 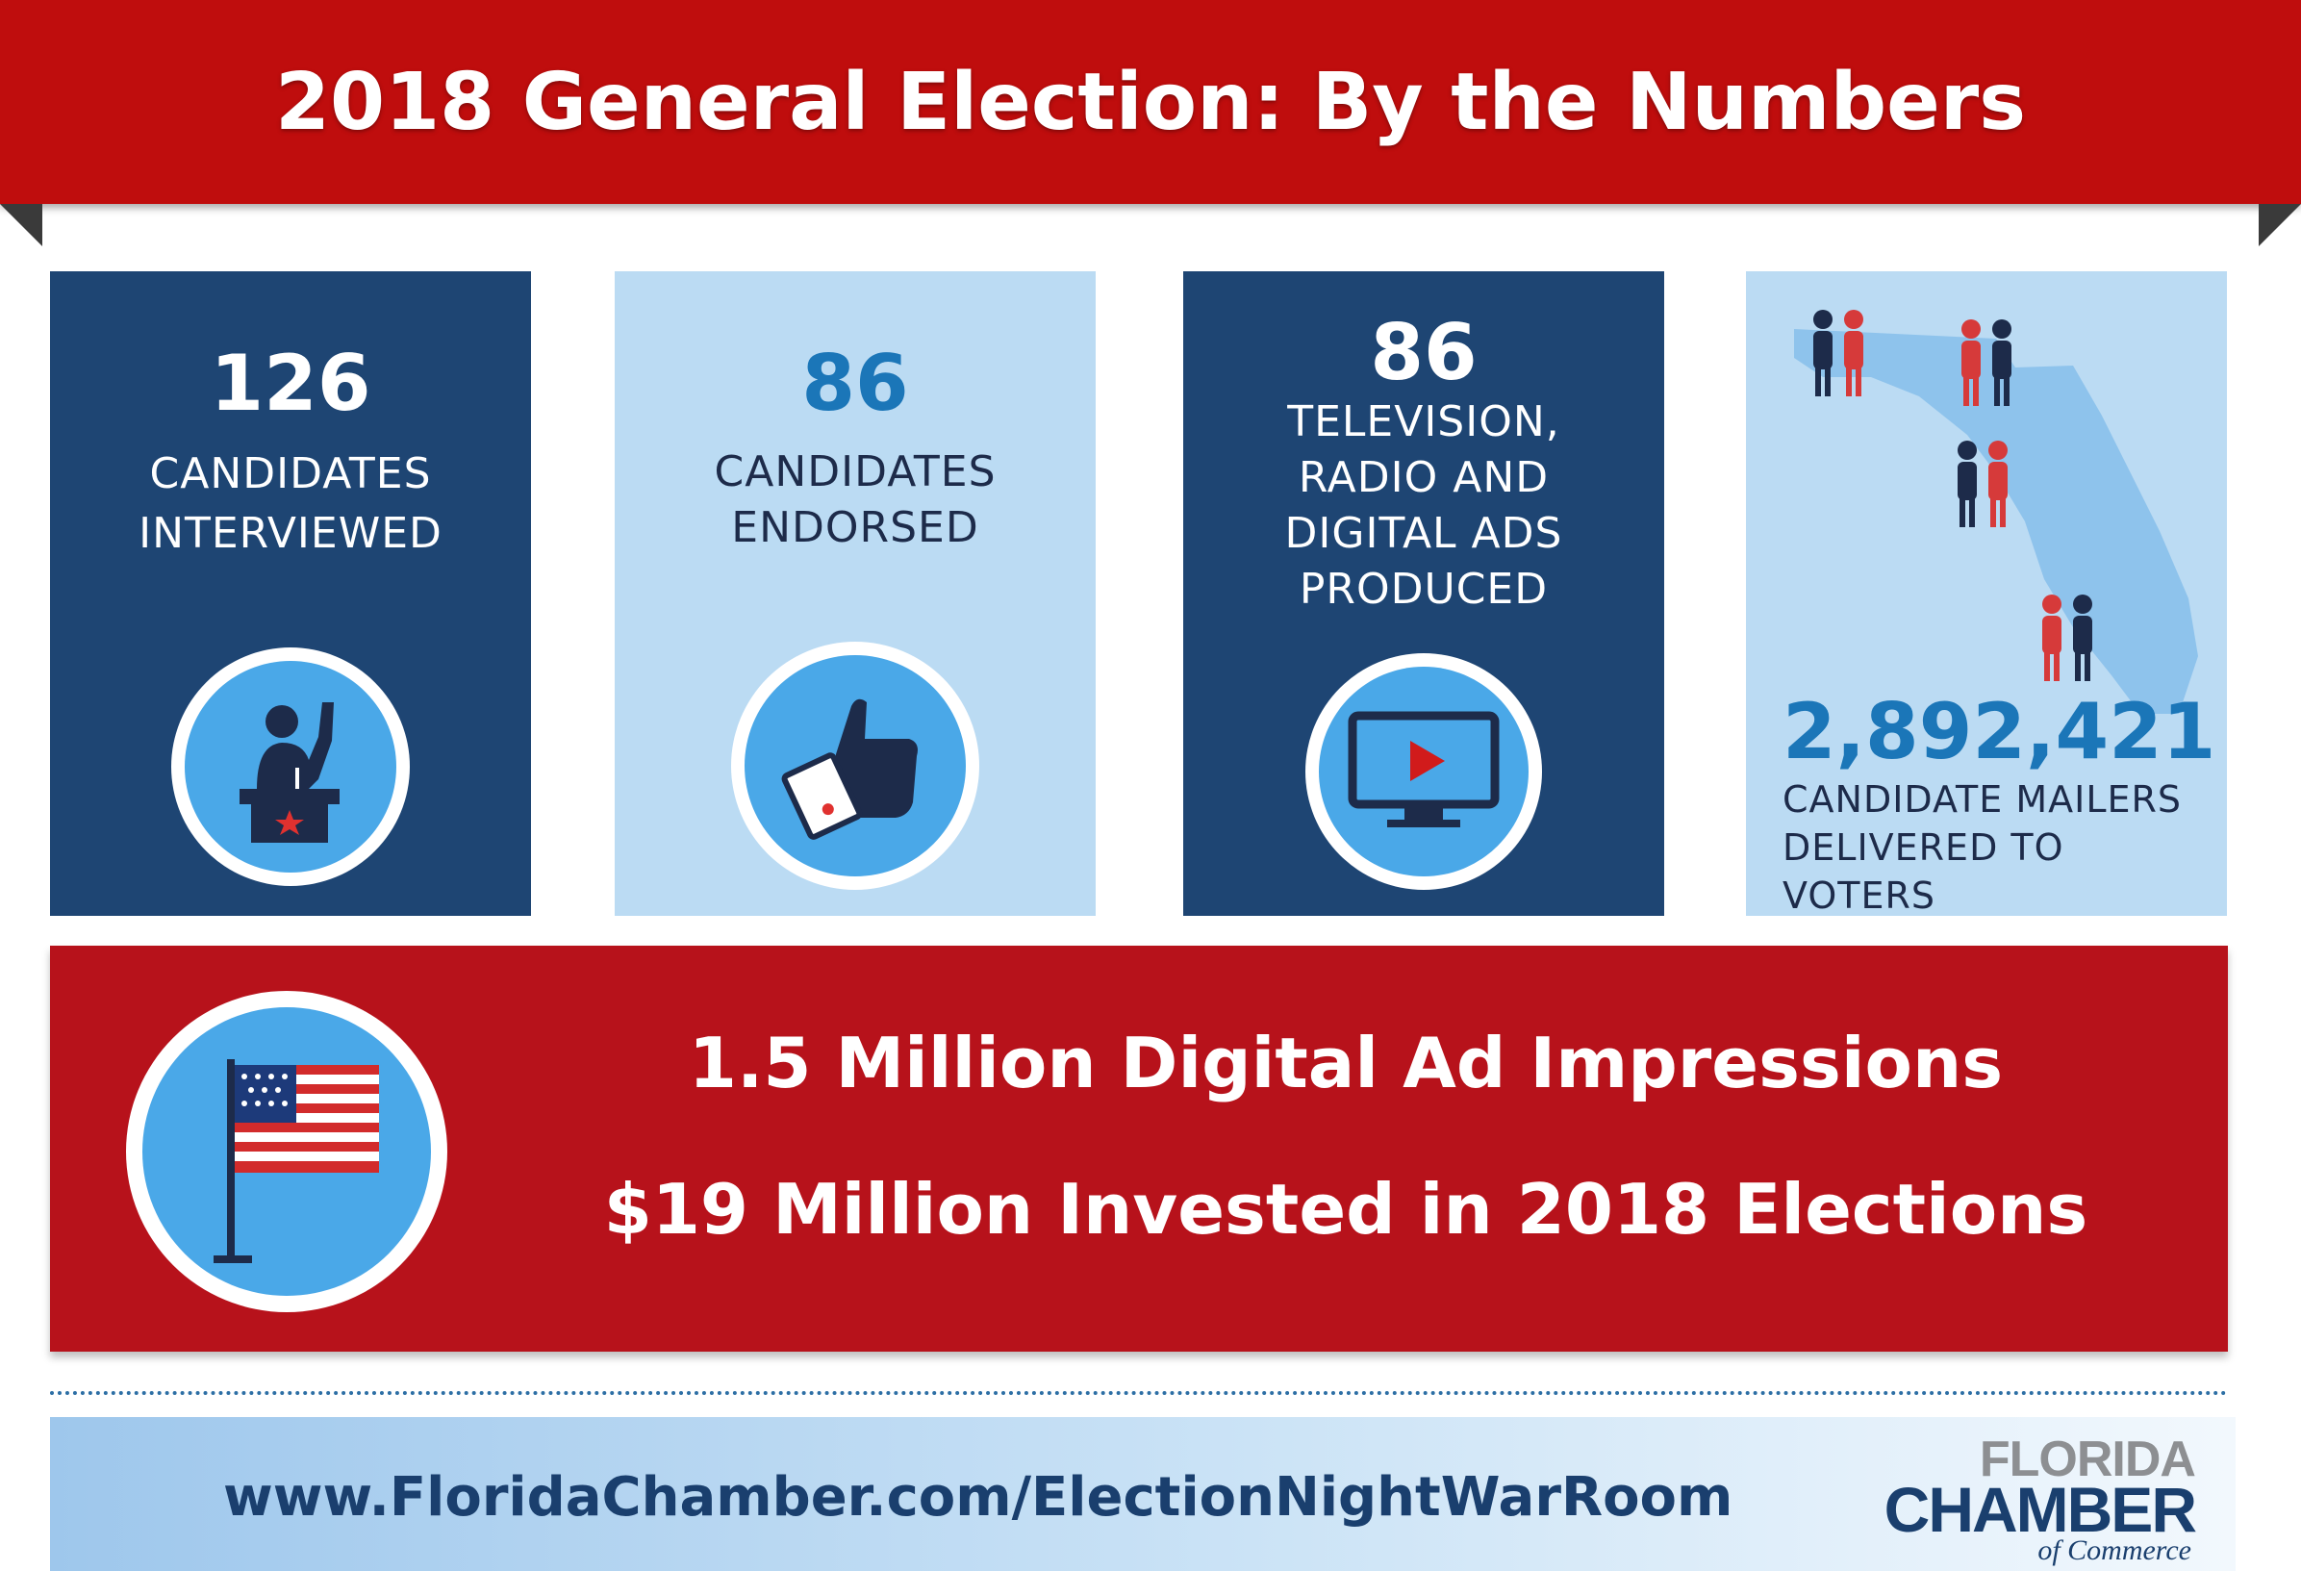 What do you see at coordinates (1999, 731) in the screenshot?
I see `stat-number: 2,892,421` at bounding box center [1999, 731].